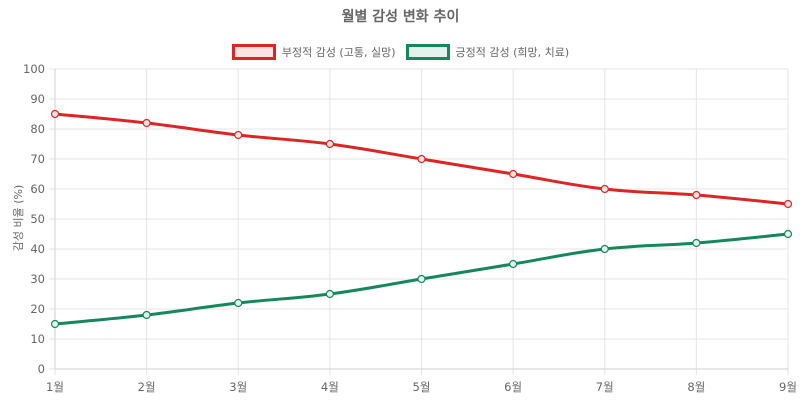 This screenshot has width=801, height=405. Describe the element at coordinates (696, 387) in the screenshot. I see `x-tick-label: 8월` at that location.